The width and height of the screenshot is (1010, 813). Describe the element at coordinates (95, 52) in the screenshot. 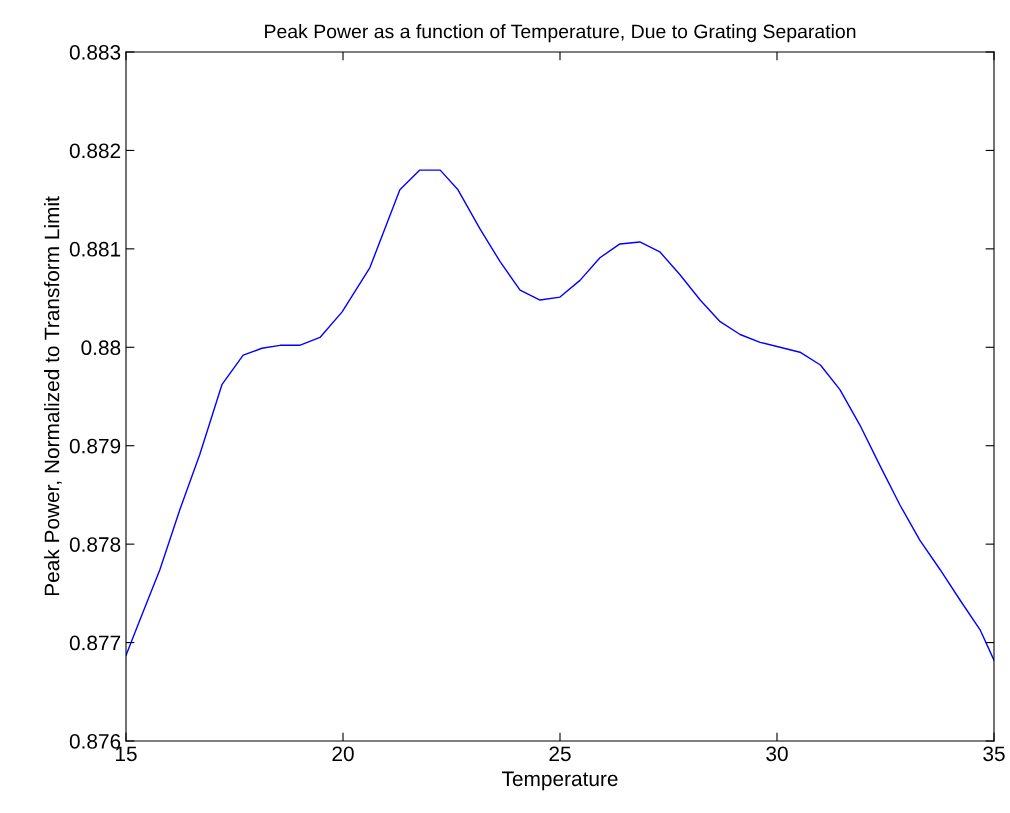

I see `y-tick-label: 0.883` at that location.